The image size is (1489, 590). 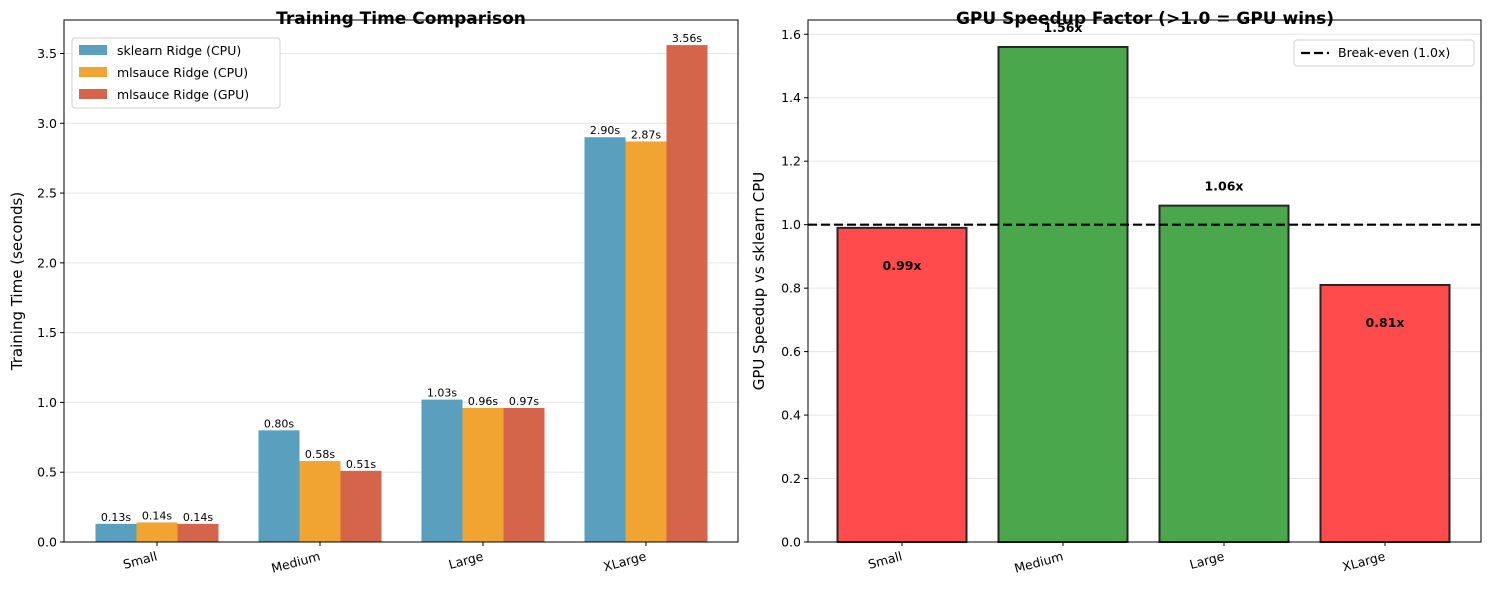 What do you see at coordinates (902, 384) in the screenshot?
I see `c2-bar-small` at bounding box center [902, 384].